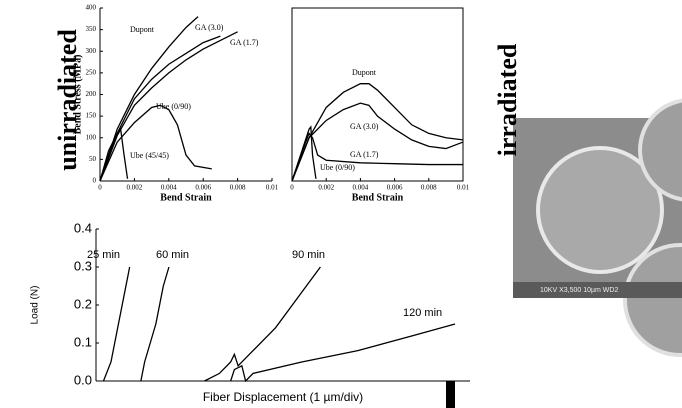  I want to click on y-tick-label: 250, so click(91, 72).